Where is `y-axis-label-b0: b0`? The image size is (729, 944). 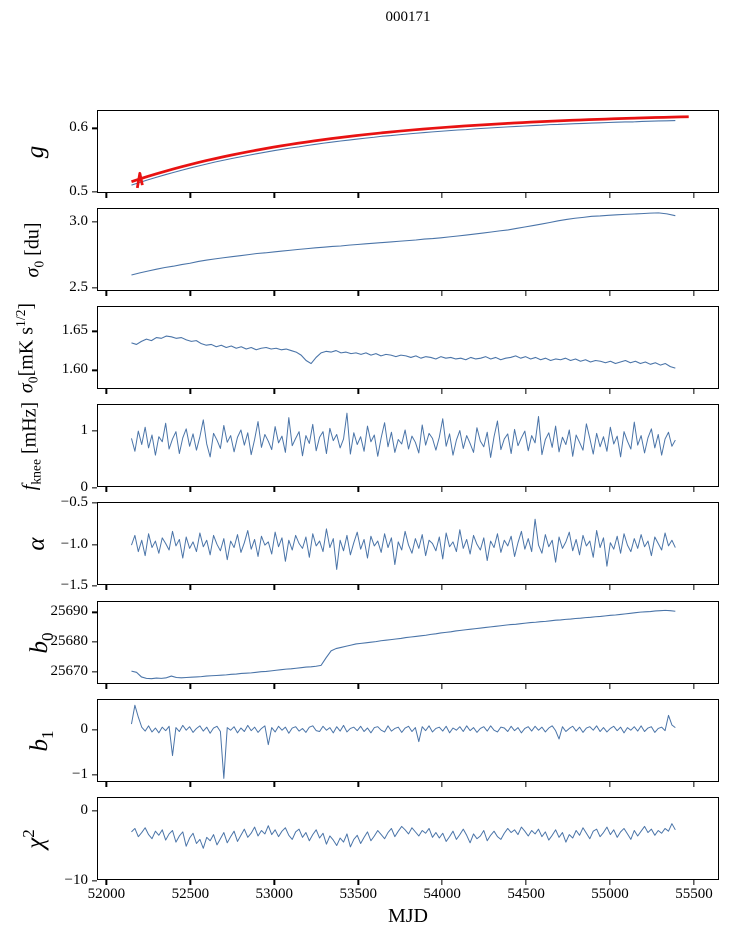 y-axis-label-b0: b0 is located at coordinates (41, 643).